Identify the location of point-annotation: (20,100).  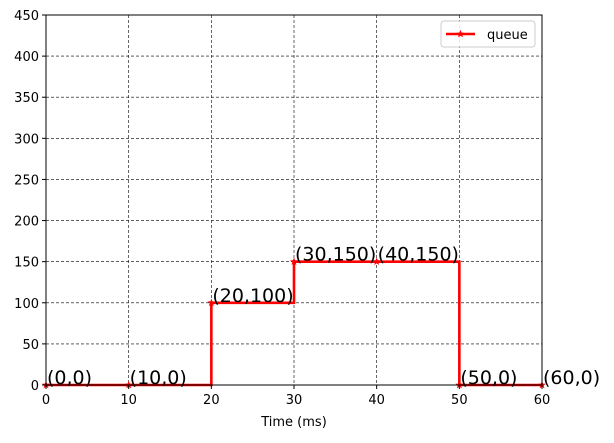
(252, 296).